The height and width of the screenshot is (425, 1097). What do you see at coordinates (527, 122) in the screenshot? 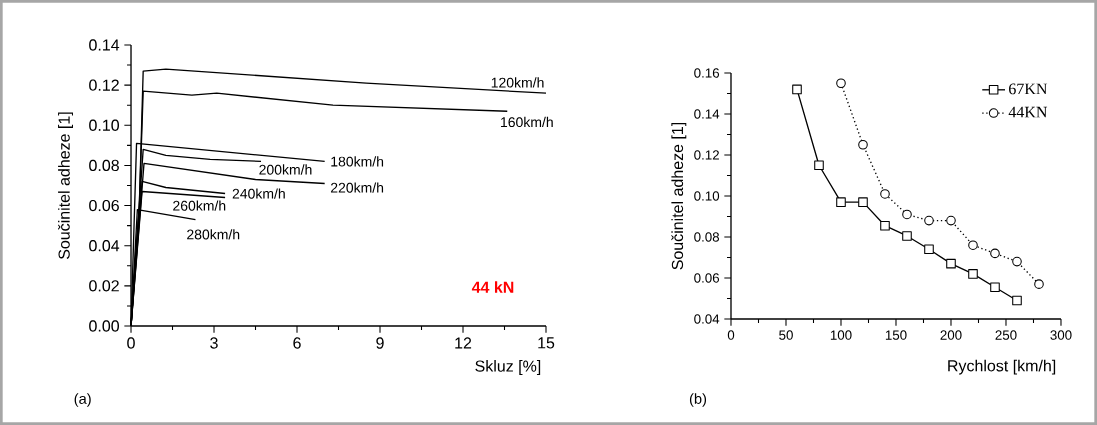
I see `series-label: 160km/h` at bounding box center [527, 122].